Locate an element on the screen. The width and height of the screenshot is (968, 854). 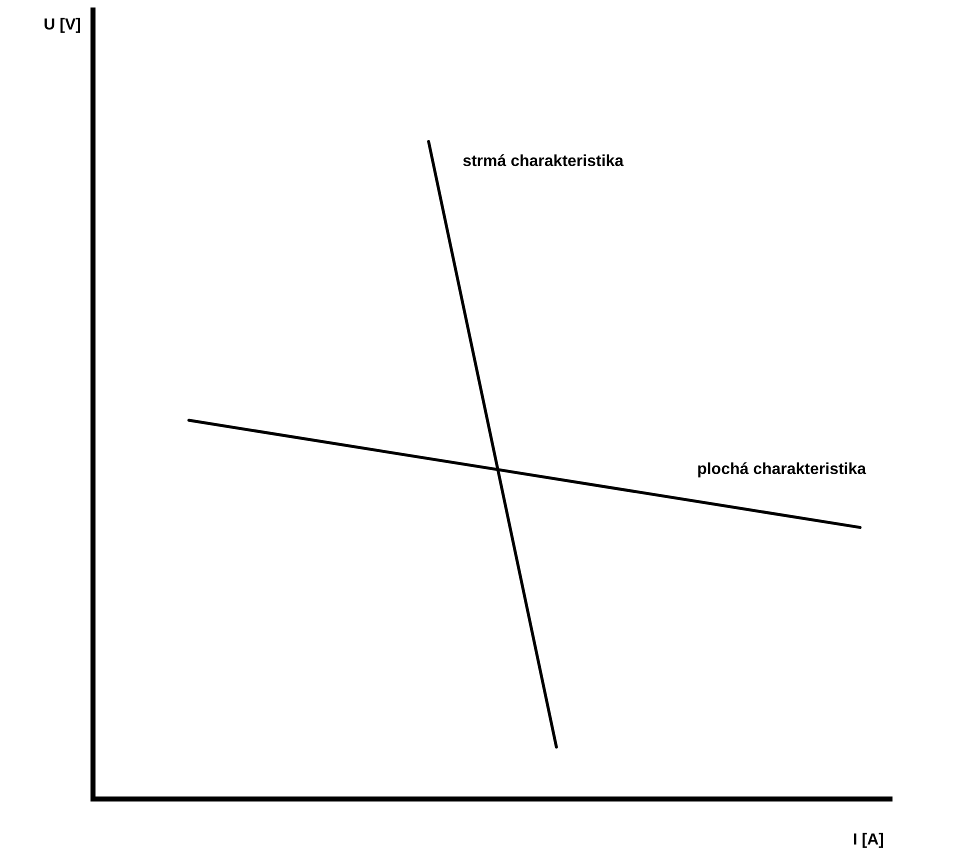
text: U [V] is located at coordinates (62, 25).